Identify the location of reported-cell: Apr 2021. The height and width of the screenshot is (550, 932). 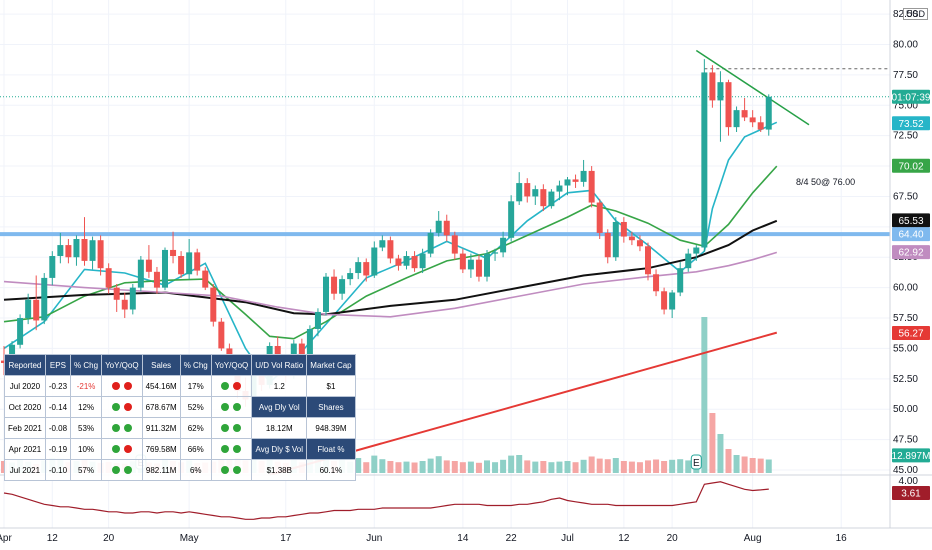
(25, 449).